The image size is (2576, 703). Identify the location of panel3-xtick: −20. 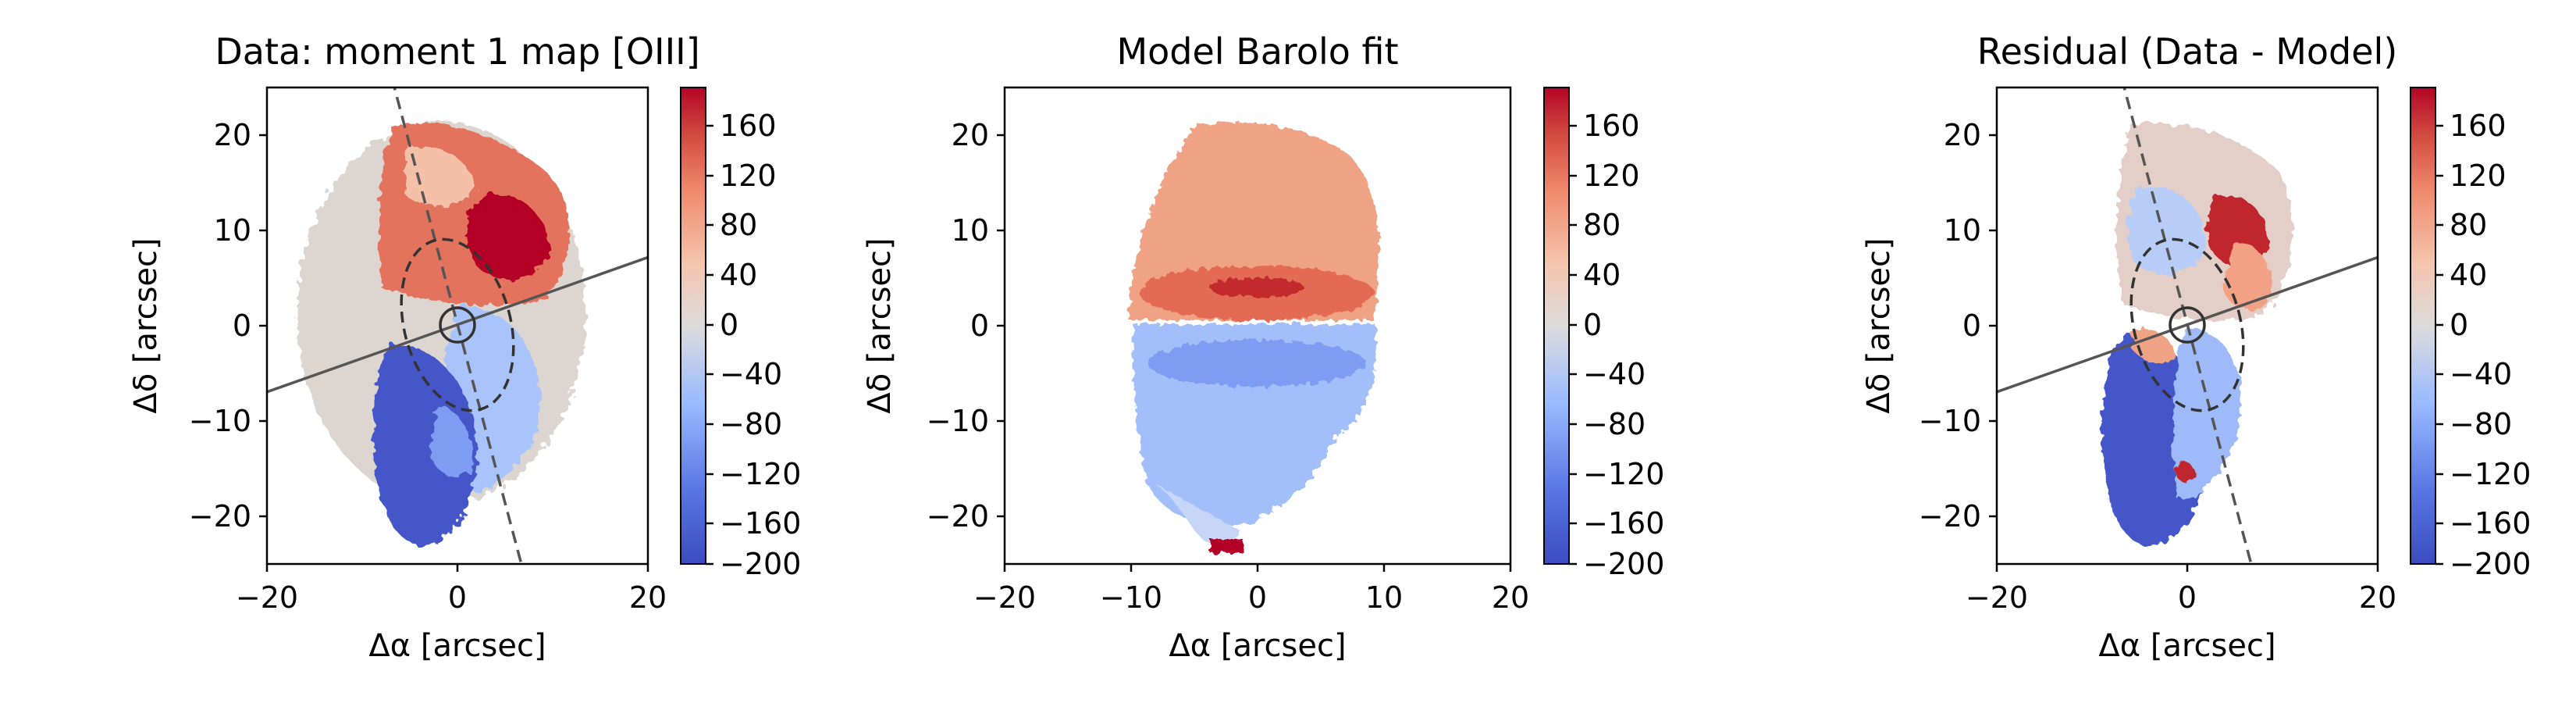
(1997, 597).